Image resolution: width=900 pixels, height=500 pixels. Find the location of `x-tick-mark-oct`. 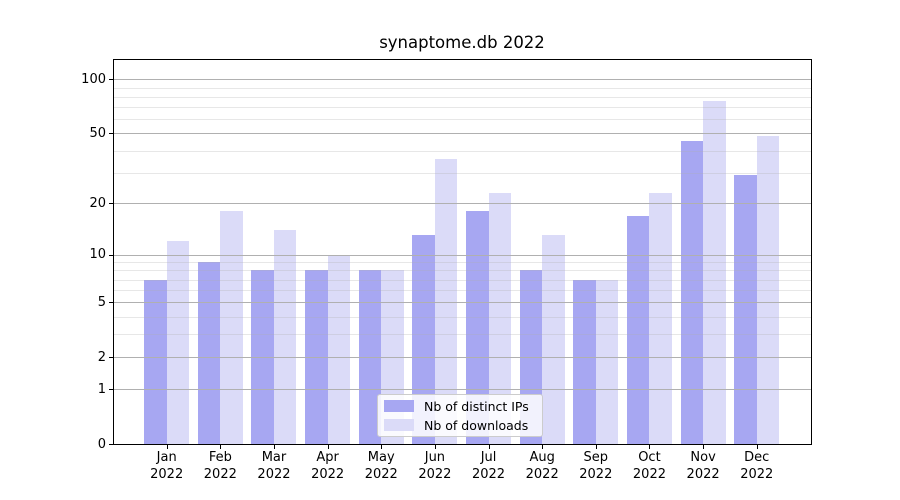

x-tick-mark-oct is located at coordinates (650, 446).